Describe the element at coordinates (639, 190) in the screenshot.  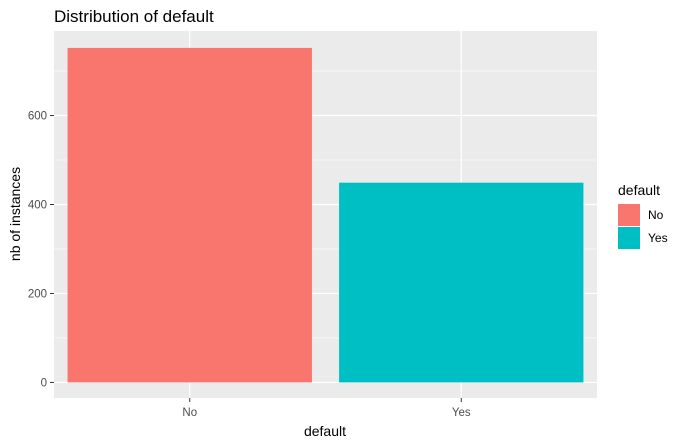
I see `legend-title: default` at that location.